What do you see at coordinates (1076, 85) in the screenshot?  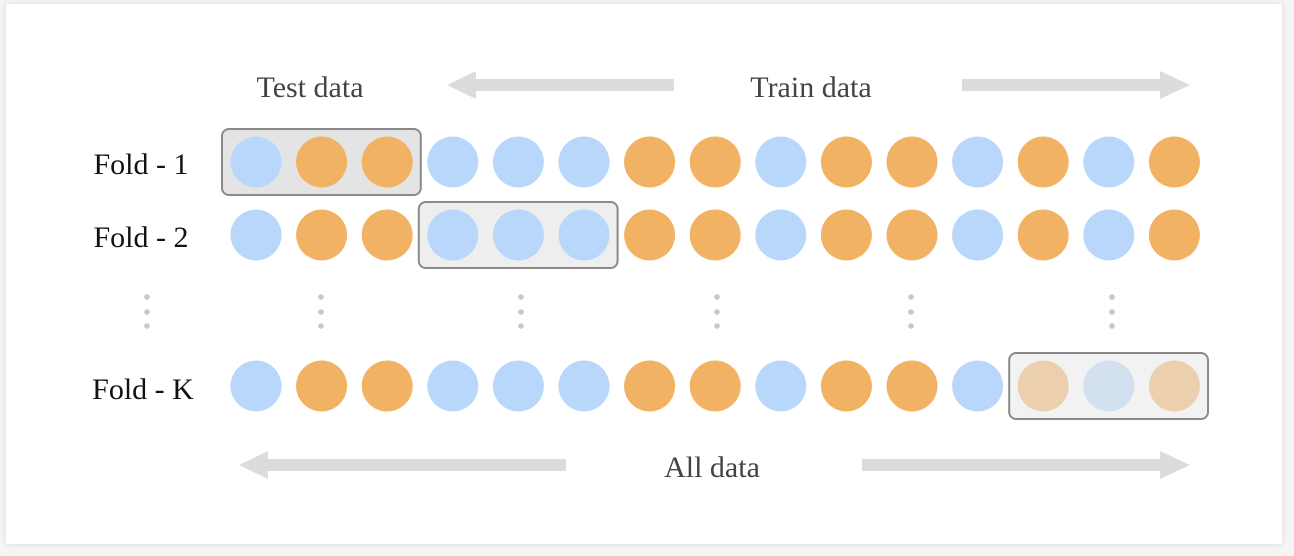 I see `train-arrow-right` at bounding box center [1076, 85].